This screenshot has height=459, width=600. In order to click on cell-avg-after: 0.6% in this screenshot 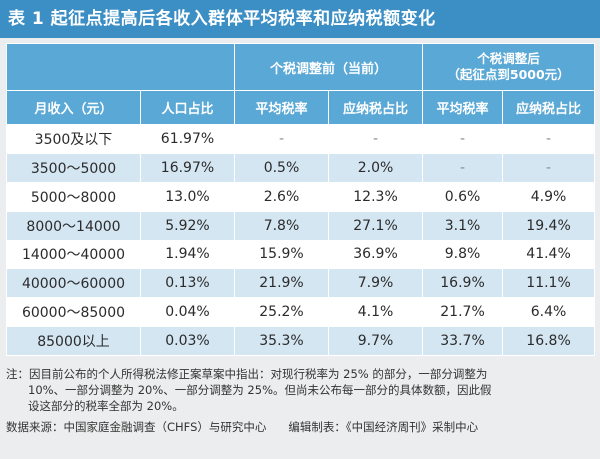, I will do `click(463, 196)`.